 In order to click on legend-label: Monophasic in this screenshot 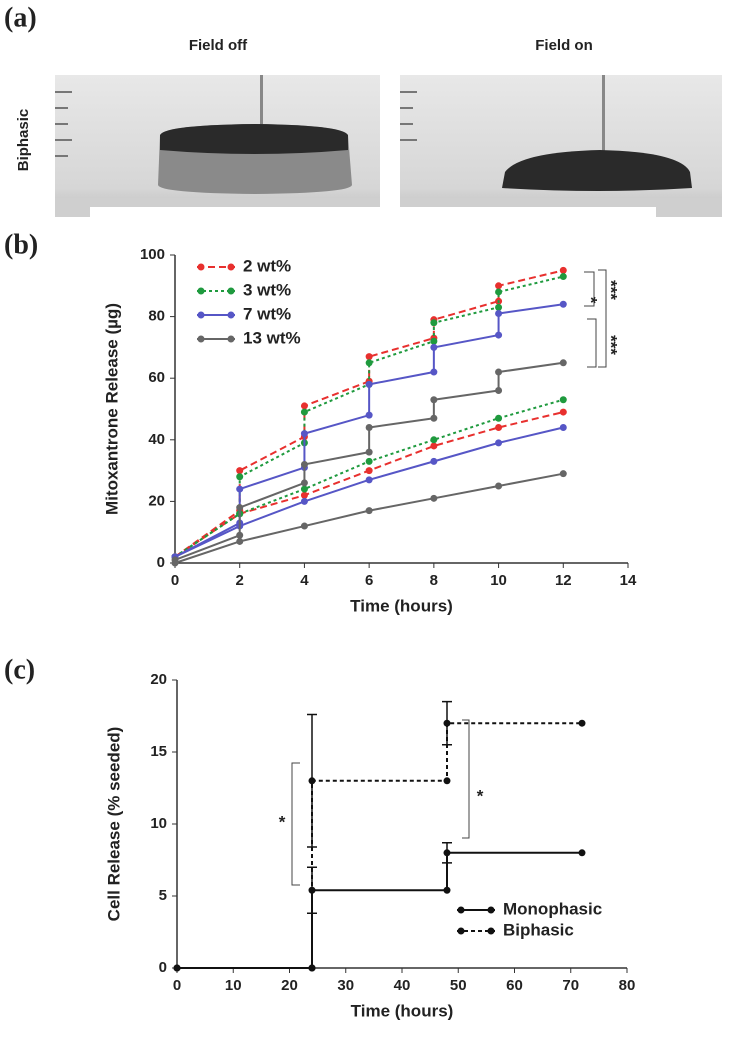, I will do `click(552, 908)`.